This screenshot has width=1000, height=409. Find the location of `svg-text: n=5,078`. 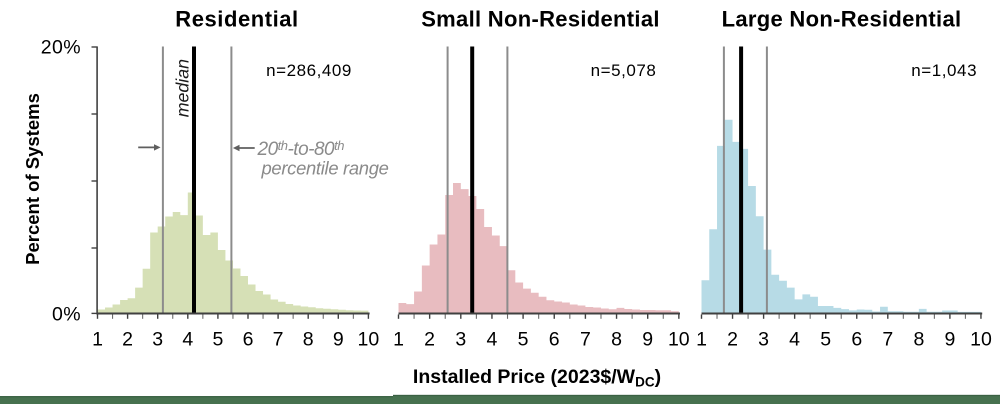

svg-text: n=5,078 is located at coordinates (624, 70).